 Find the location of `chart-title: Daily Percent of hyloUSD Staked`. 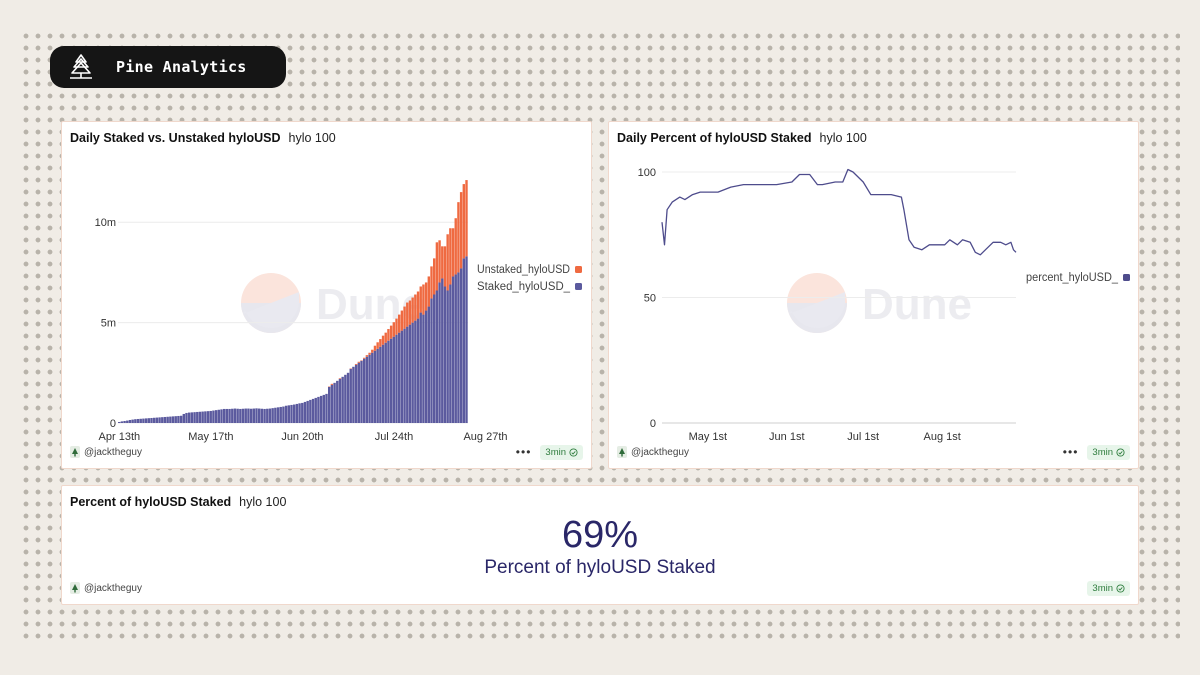

chart-title: Daily Percent of hyloUSD Staked is located at coordinates (714, 138).